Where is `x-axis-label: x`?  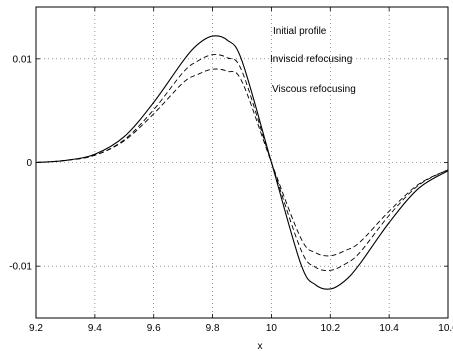
x-axis-label: x is located at coordinates (260, 346).